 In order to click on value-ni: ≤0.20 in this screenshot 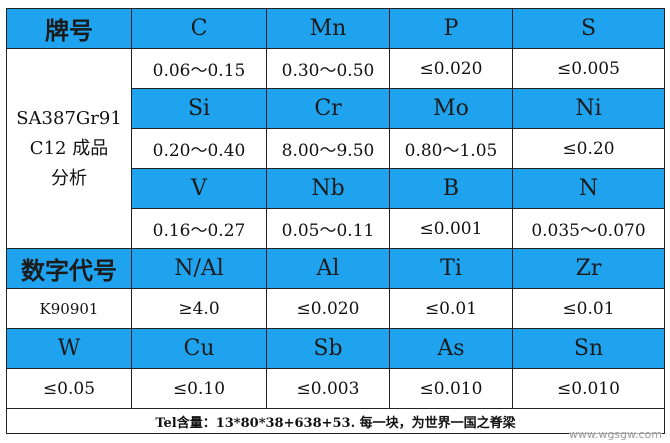, I will do `click(588, 148)`.